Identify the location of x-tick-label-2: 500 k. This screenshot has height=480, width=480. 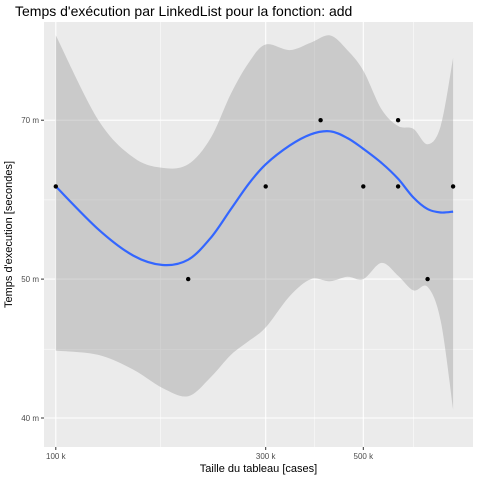
(364, 456).